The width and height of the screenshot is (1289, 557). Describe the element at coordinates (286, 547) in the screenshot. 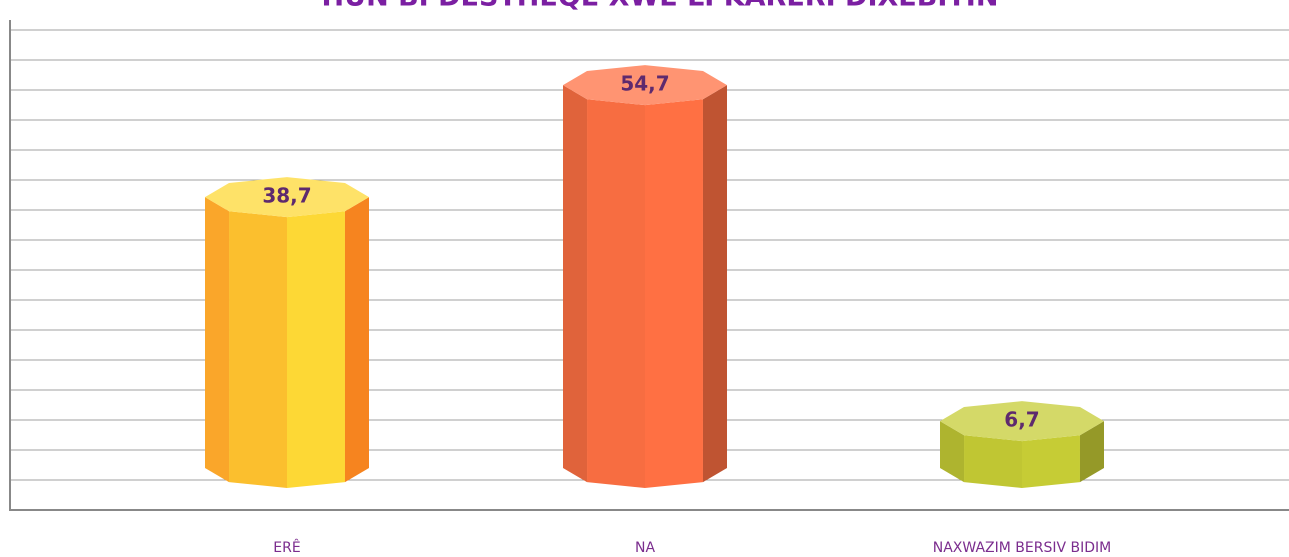

I see `x-tick-label: ERÊ` at that location.